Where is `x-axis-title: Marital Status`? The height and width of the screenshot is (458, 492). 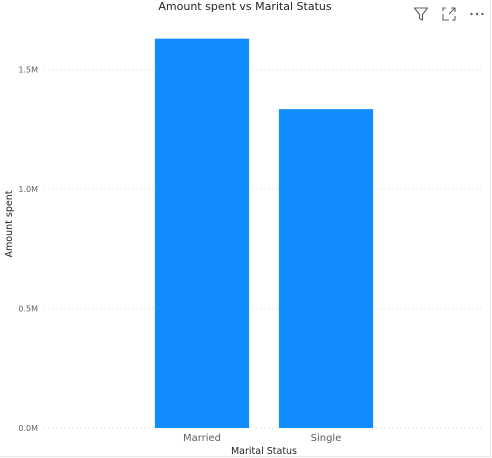 x-axis-title: Marital Status is located at coordinates (264, 451).